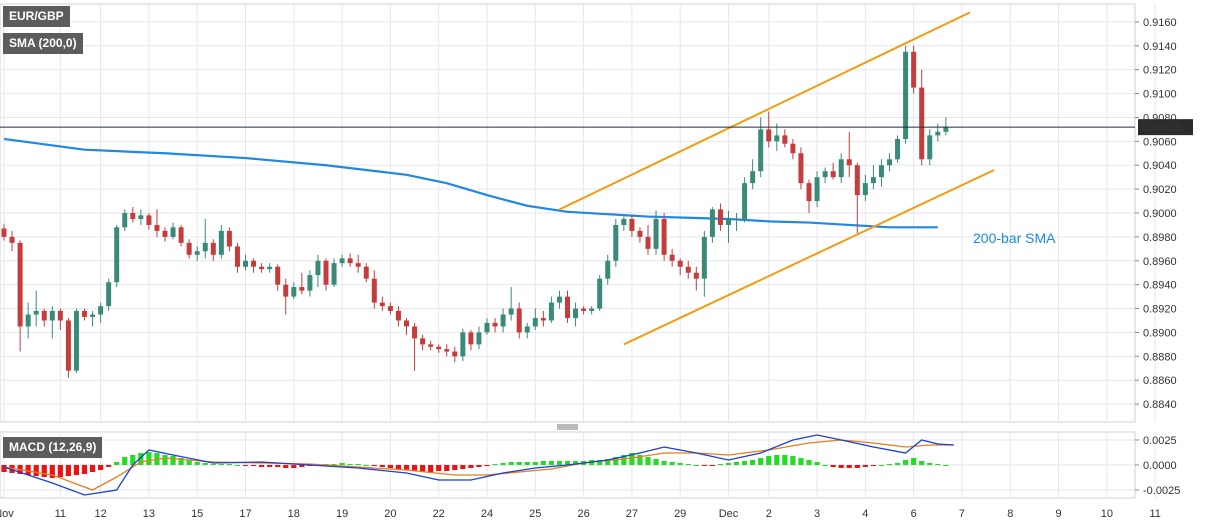  What do you see at coordinates (294, 514) in the screenshot?
I see `x-tick-label: 18` at bounding box center [294, 514].